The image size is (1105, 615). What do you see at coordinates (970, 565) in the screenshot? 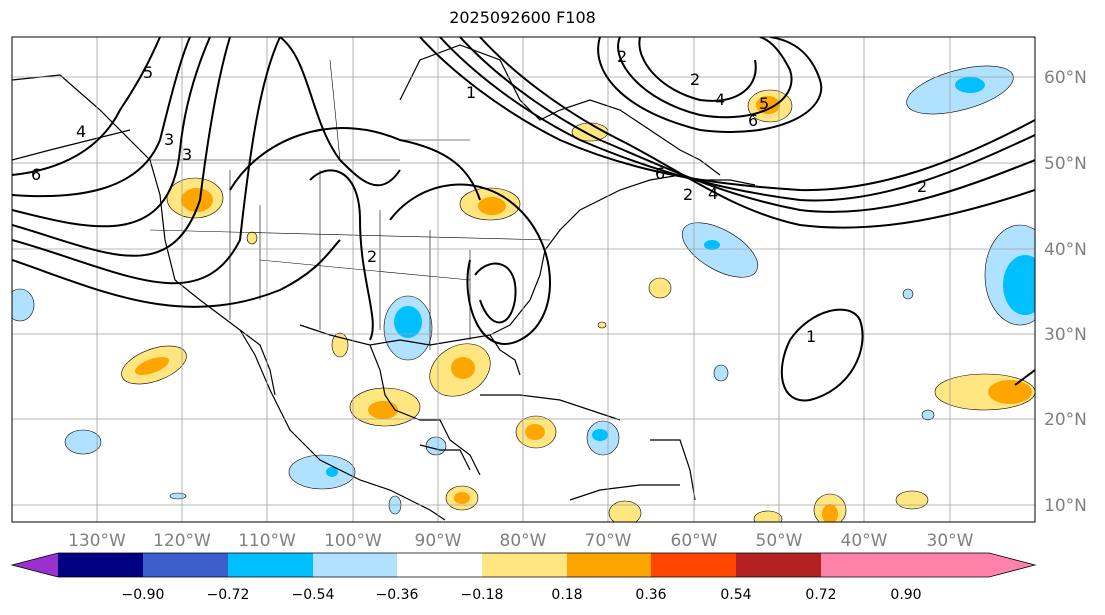
I see `colorbar-extend-max` at bounding box center [970, 565].